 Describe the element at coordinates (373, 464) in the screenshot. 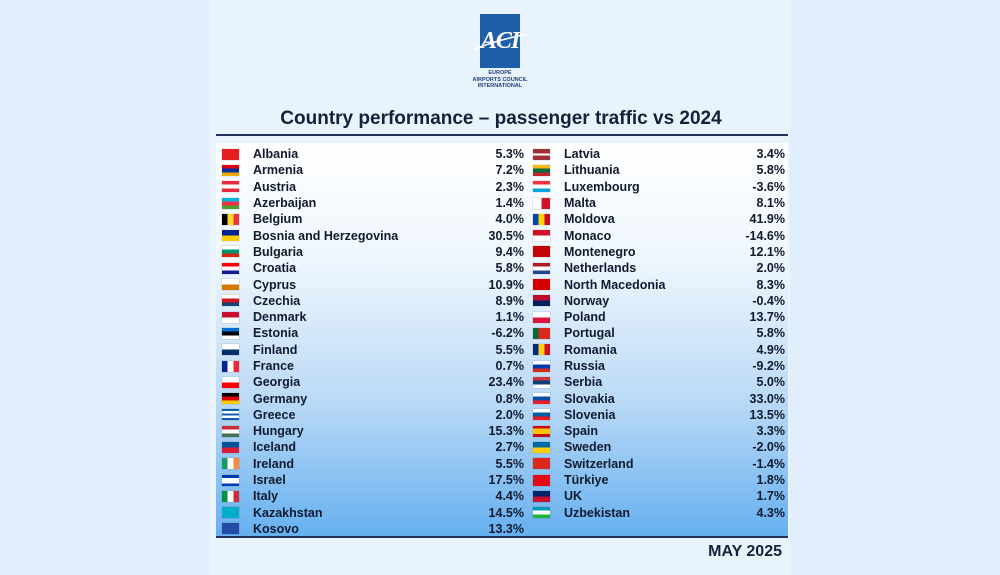

I see `table-row: Ireland 5.5%` at that location.